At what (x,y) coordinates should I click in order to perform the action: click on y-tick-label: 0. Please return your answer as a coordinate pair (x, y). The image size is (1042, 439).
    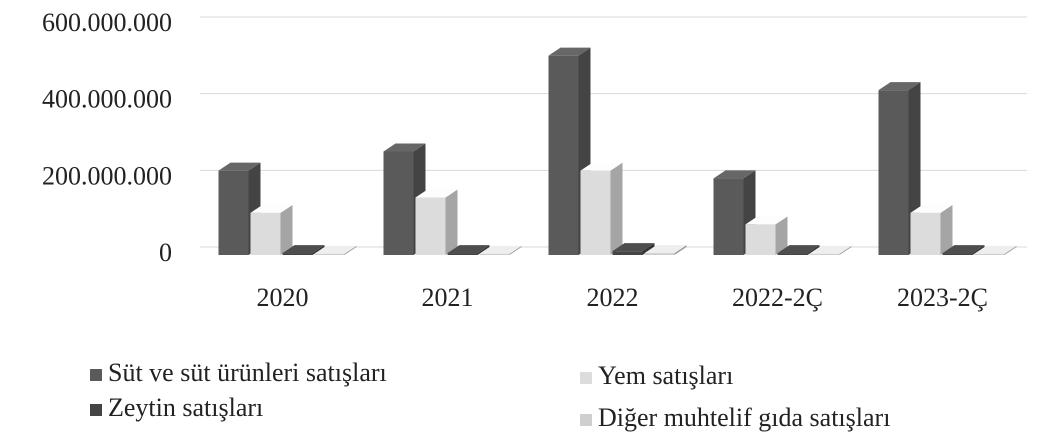
    Looking at the image, I should click on (165, 252).